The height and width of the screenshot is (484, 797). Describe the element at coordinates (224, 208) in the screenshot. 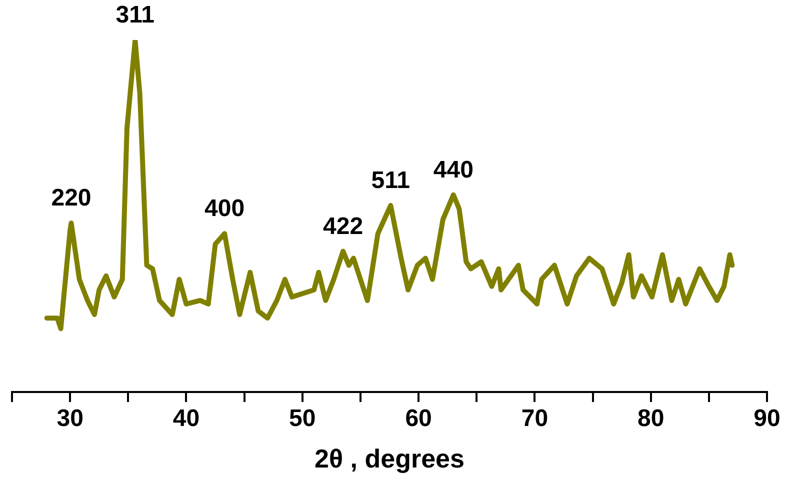

I see `annotation: 400` at that location.